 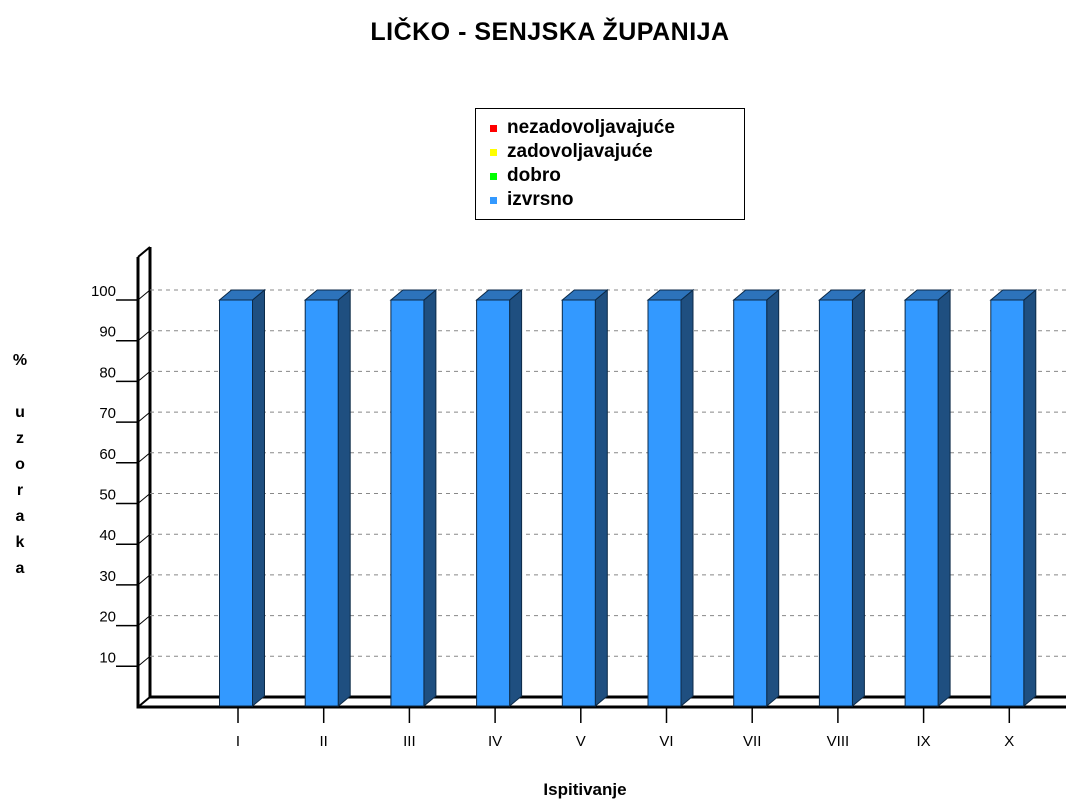 I want to click on plot-floor-corner, so click(x=144, y=702).